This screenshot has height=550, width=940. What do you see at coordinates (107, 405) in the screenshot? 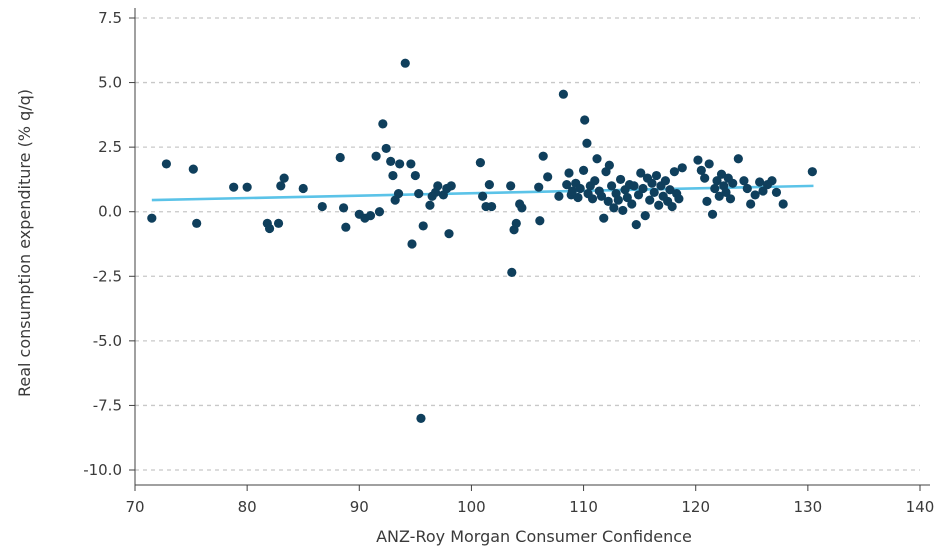
I see `y-tick-label: -7.5` at bounding box center [107, 405].